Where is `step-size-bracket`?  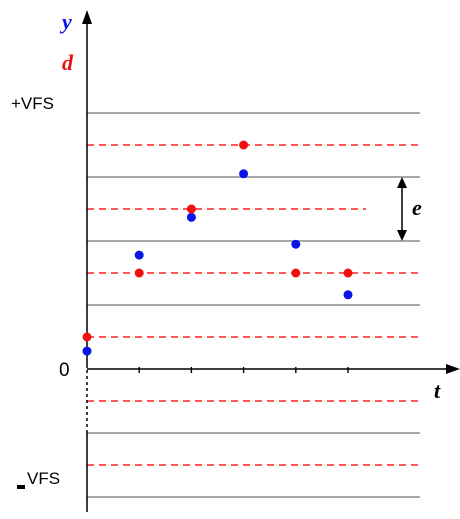 step-size-bracket is located at coordinates (402, 209).